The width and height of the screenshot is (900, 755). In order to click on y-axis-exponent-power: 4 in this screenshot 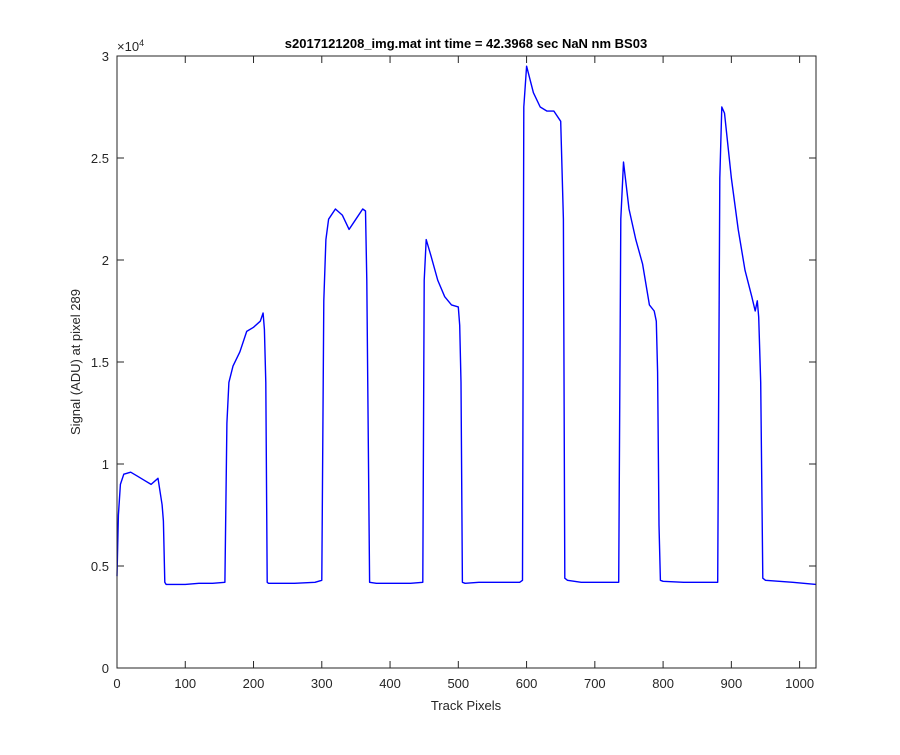, I will do `click(141, 43)`.